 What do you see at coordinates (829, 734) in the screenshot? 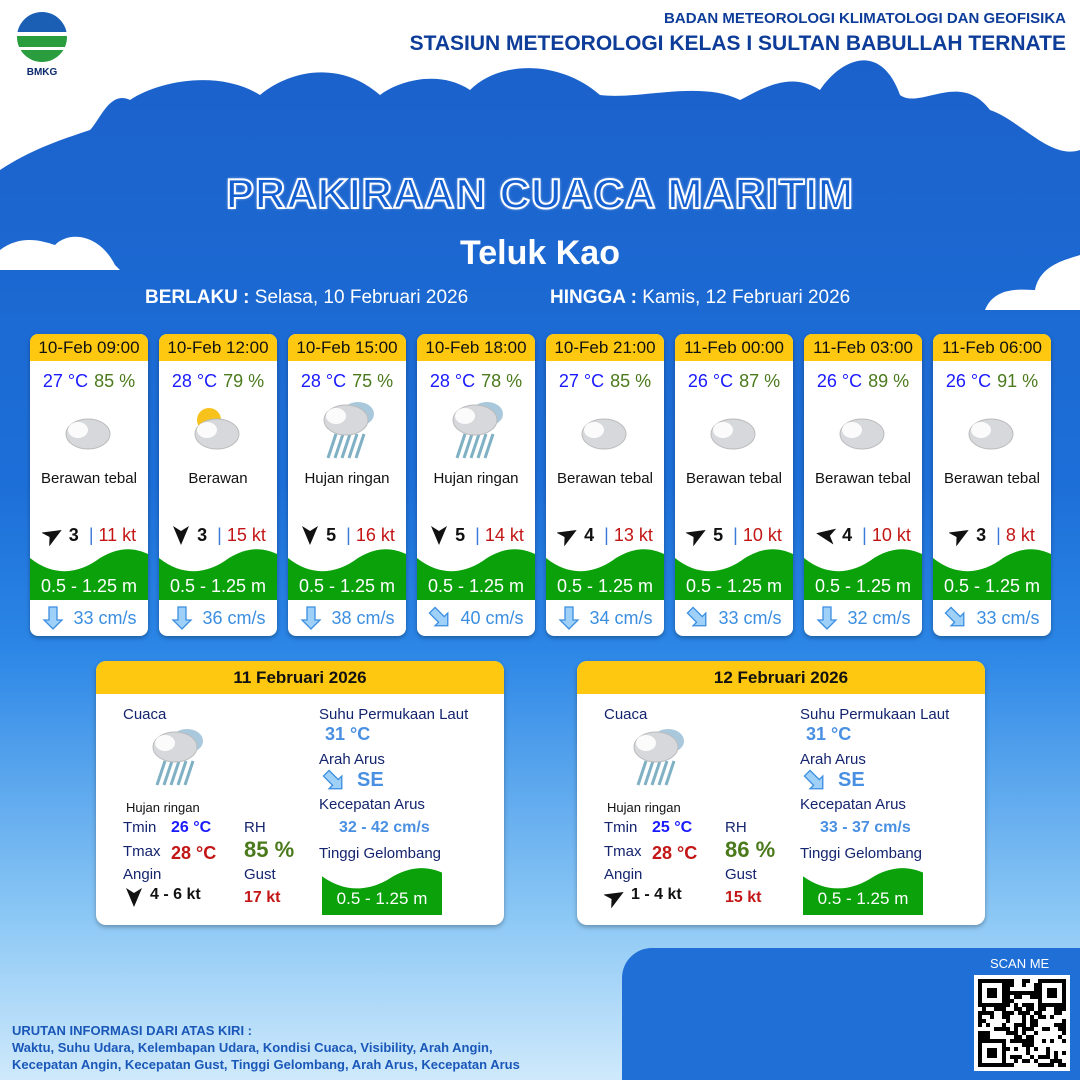
I see `value-sst: 31 °C` at bounding box center [829, 734].